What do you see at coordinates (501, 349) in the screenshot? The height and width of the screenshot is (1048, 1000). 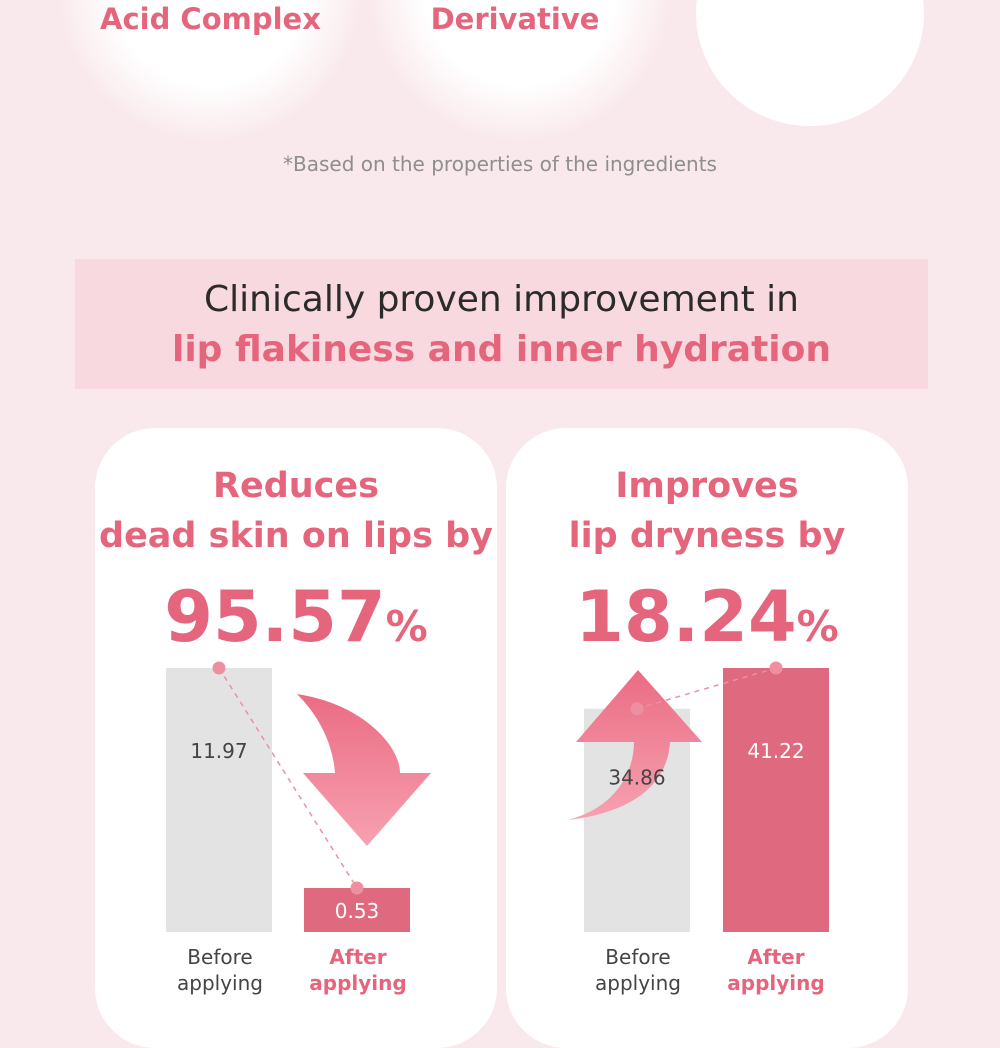 I see `heading-line-2: lip flakiness and inner hydration` at bounding box center [501, 349].